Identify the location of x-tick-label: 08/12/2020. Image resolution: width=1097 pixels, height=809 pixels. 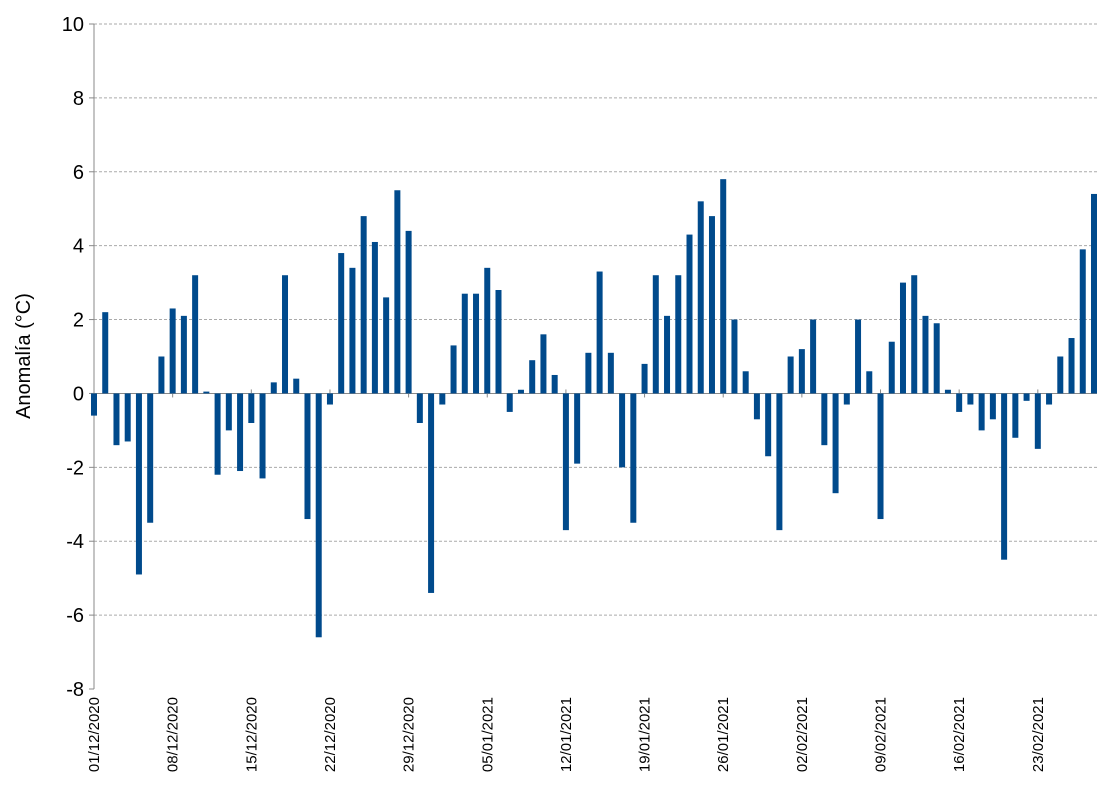
(173, 734).